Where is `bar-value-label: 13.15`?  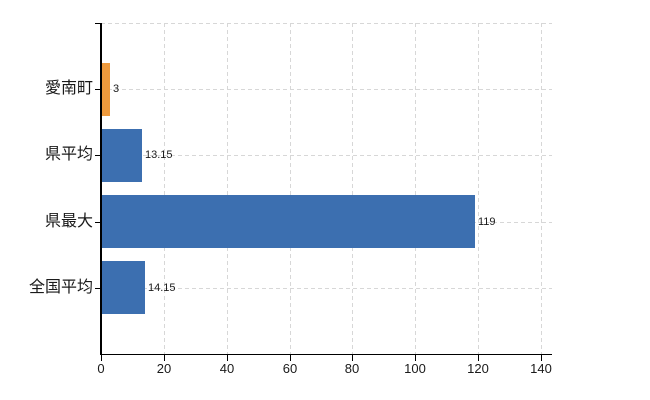
bar-value-label: 13.15 is located at coordinates (159, 155).